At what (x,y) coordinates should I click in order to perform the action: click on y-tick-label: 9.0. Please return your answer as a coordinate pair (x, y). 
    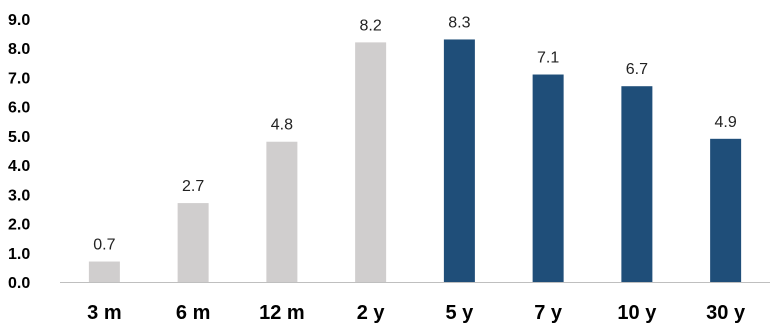
    Looking at the image, I should click on (19, 20).